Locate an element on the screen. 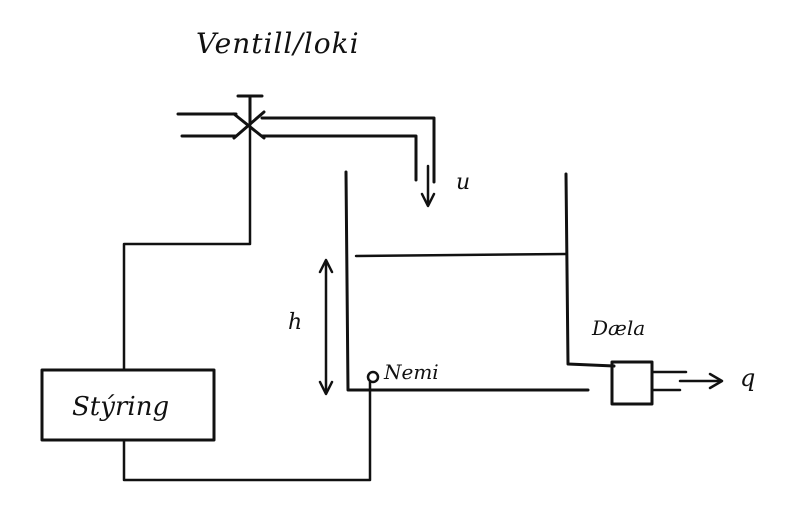 Image resolution: width=806 pixels, height=514 pixels. sensor-symbol is located at coordinates (373, 377).